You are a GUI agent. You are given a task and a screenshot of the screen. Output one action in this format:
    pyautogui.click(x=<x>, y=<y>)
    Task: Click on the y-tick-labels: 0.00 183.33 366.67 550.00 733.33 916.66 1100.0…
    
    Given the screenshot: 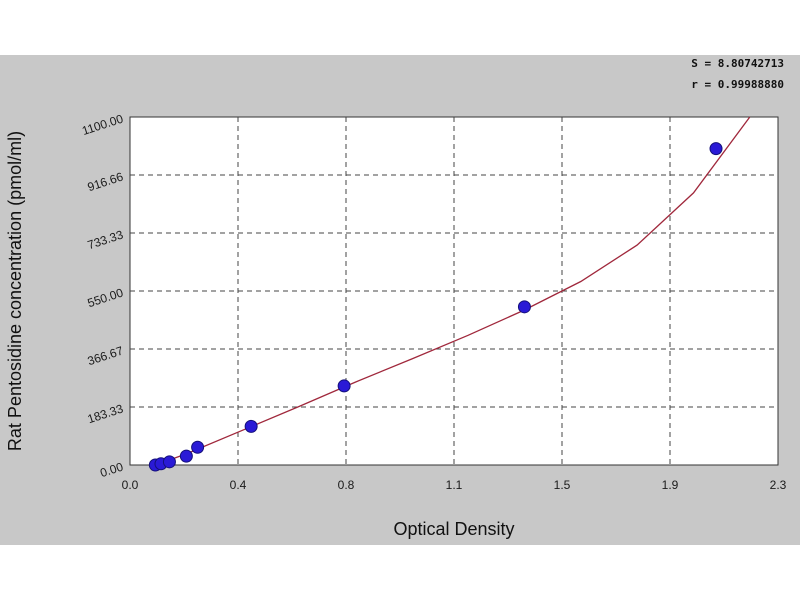 What is the action you would take?
    pyautogui.click(x=102, y=295)
    